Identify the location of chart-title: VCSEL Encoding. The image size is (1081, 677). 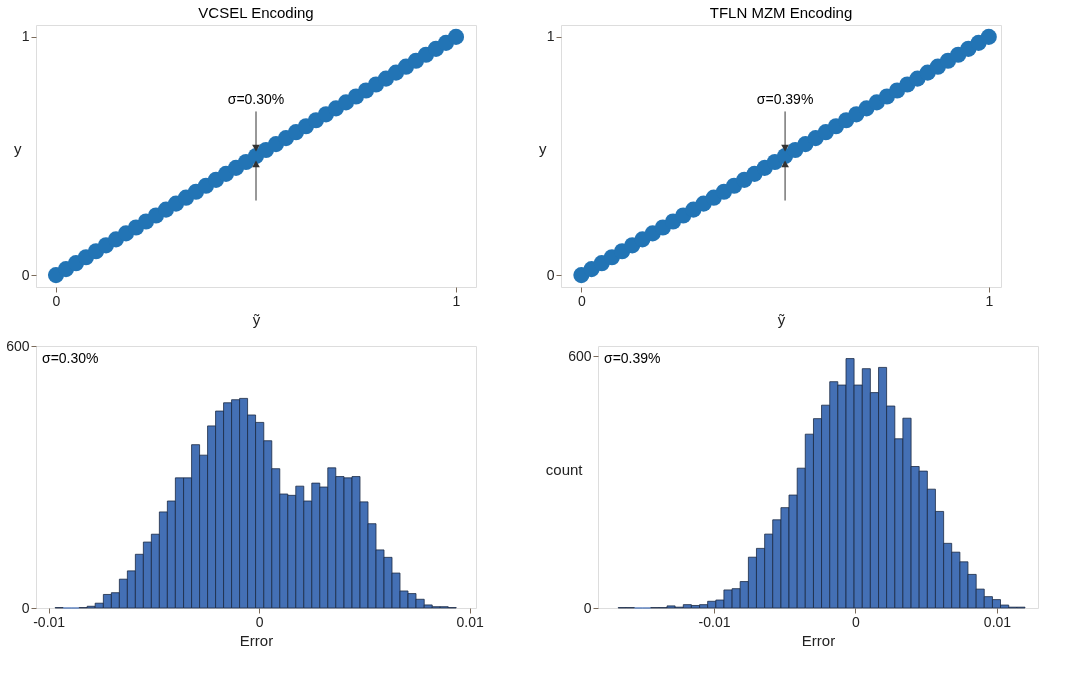
(256, 12).